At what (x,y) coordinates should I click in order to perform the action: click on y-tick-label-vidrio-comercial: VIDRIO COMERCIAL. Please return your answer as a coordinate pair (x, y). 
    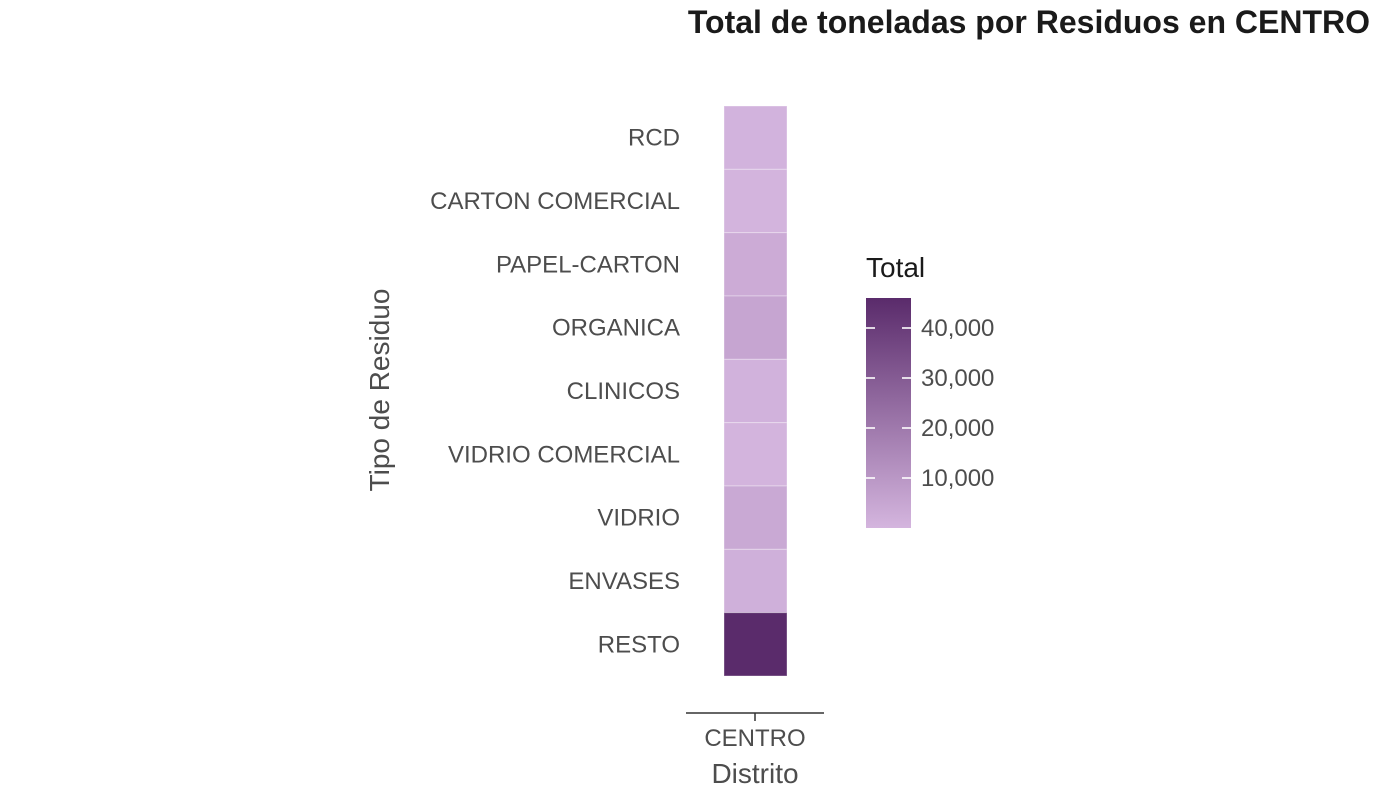
    Looking at the image, I should click on (564, 454).